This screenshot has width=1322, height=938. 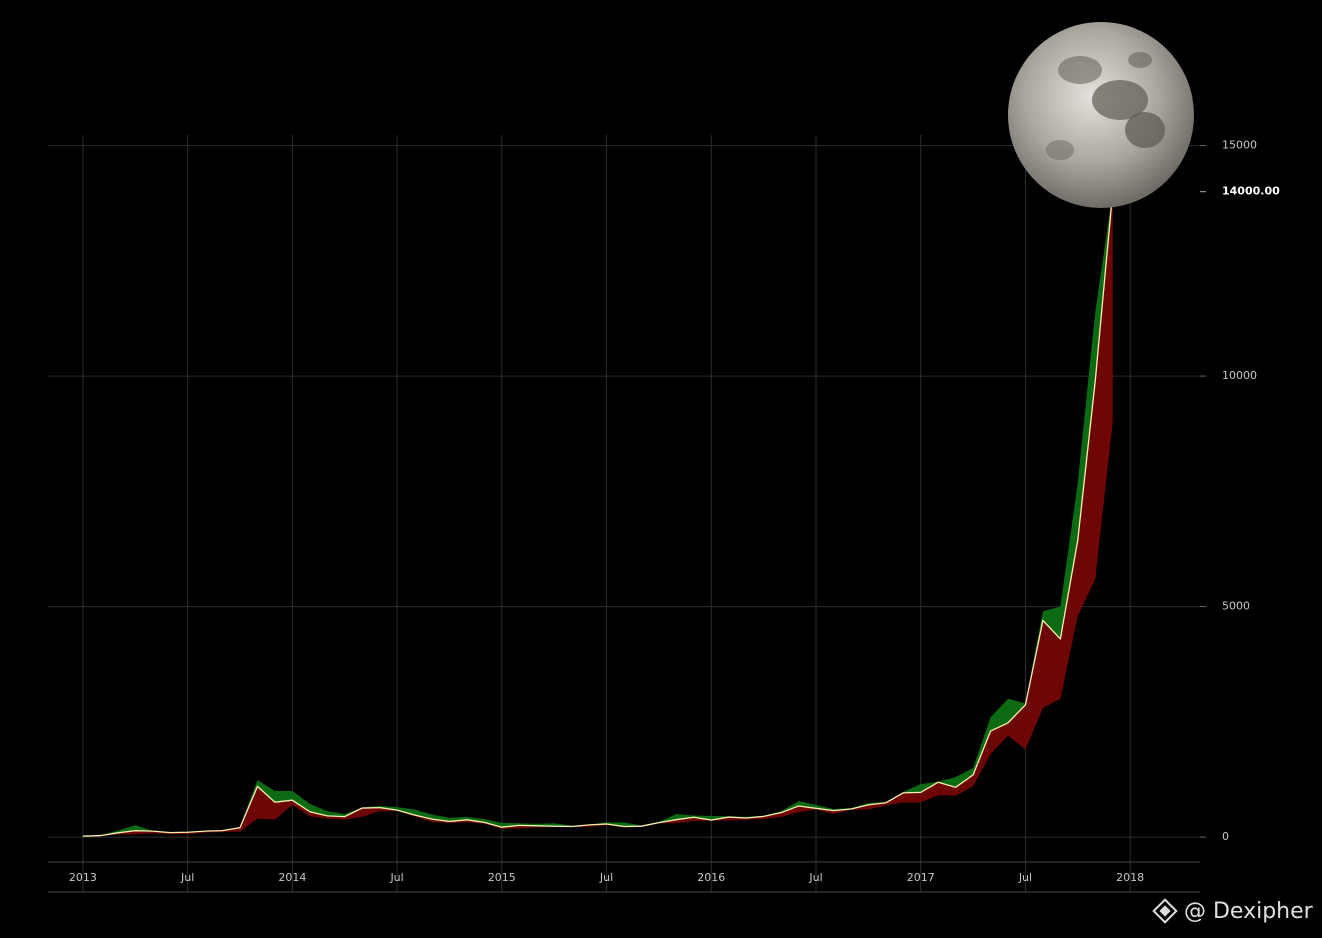 I want to click on y-tick-label: 15000, so click(x=1239, y=145).